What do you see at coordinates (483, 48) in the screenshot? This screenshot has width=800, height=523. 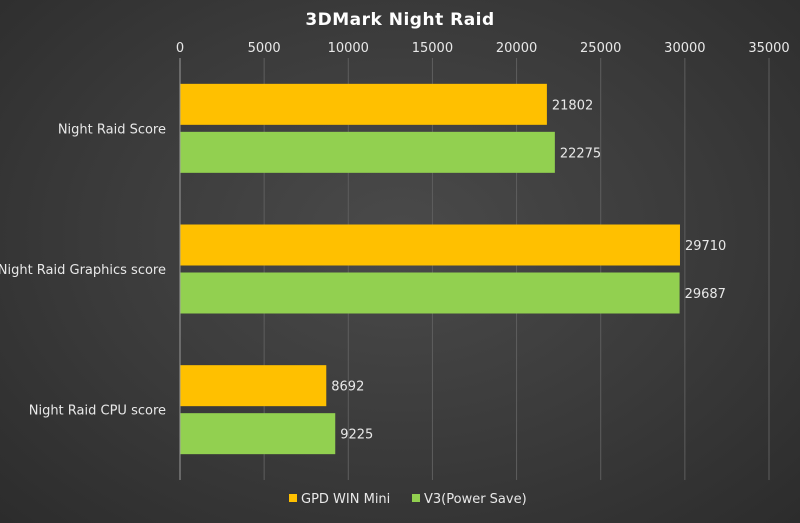 I see `x-axis-ticks: 0 5000 10000 15000 20000 25000 30000 35000` at bounding box center [483, 48].